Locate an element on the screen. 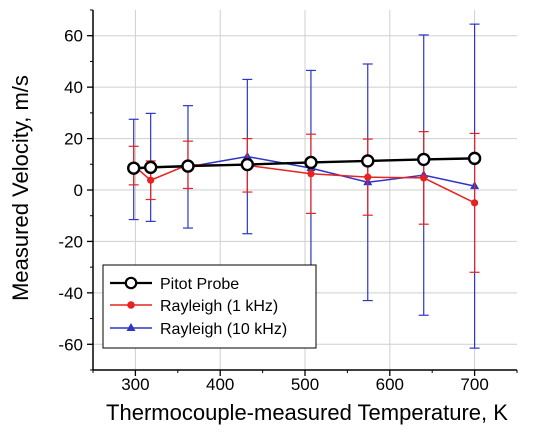  y-tick-label: -60 is located at coordinates (70, 344).